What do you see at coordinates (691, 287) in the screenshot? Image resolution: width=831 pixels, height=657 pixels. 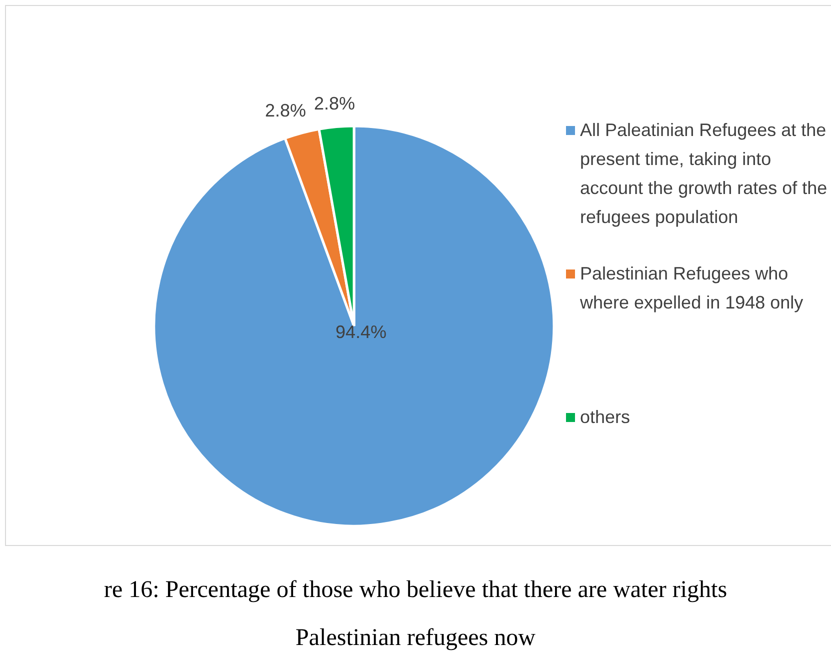 I see `legend-label: Palestinian Refugees who where expelled in 1948 only` at bounding box center [691, 287].